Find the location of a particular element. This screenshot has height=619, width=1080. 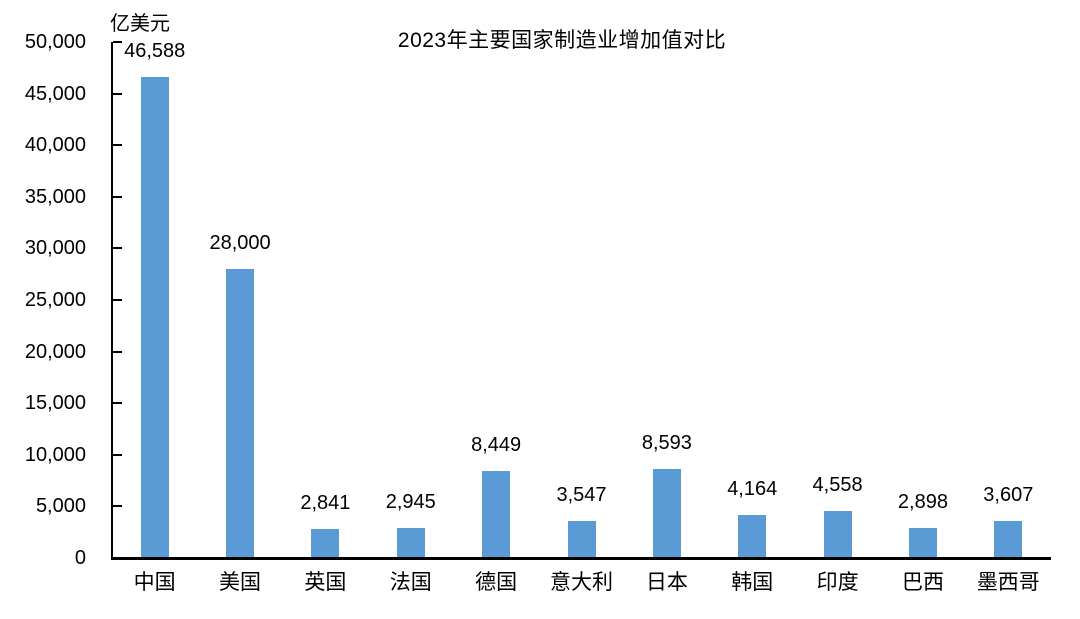

category-label: 日本 is located at coordinates (666, 582).